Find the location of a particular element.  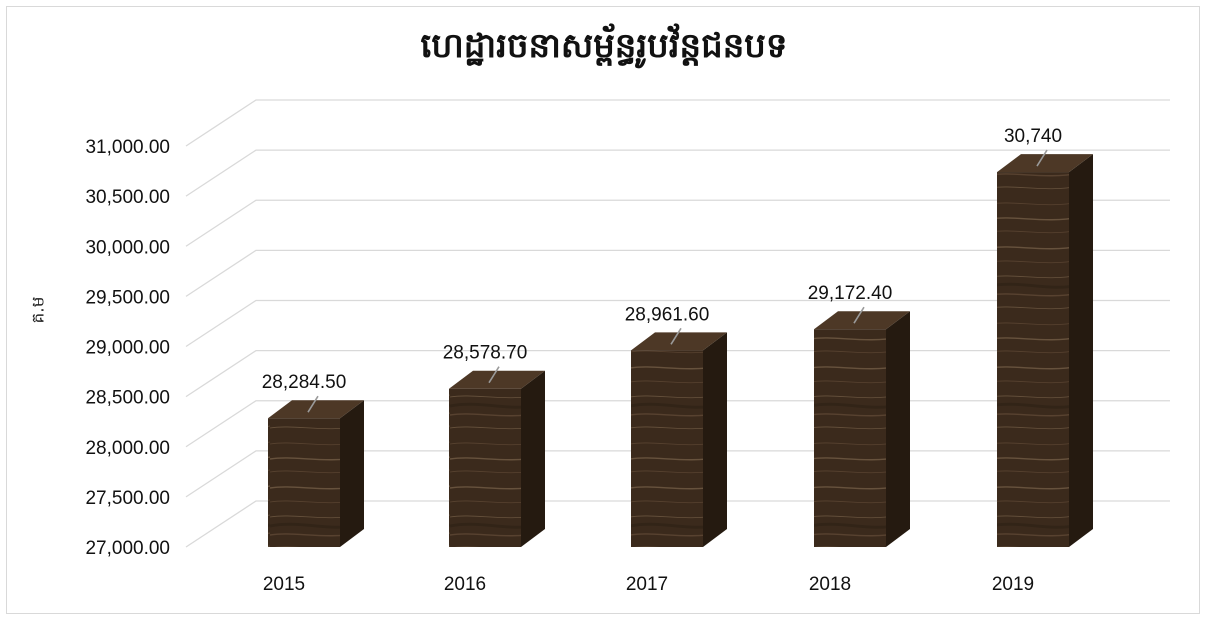

y-tick-label: 29,000.00 is located at coordinates (127, 348).